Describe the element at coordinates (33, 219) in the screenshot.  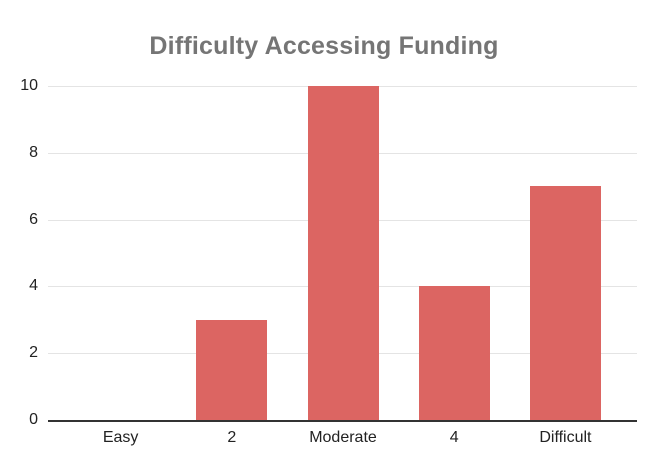
I see `y-tick-label: 6` at that location.